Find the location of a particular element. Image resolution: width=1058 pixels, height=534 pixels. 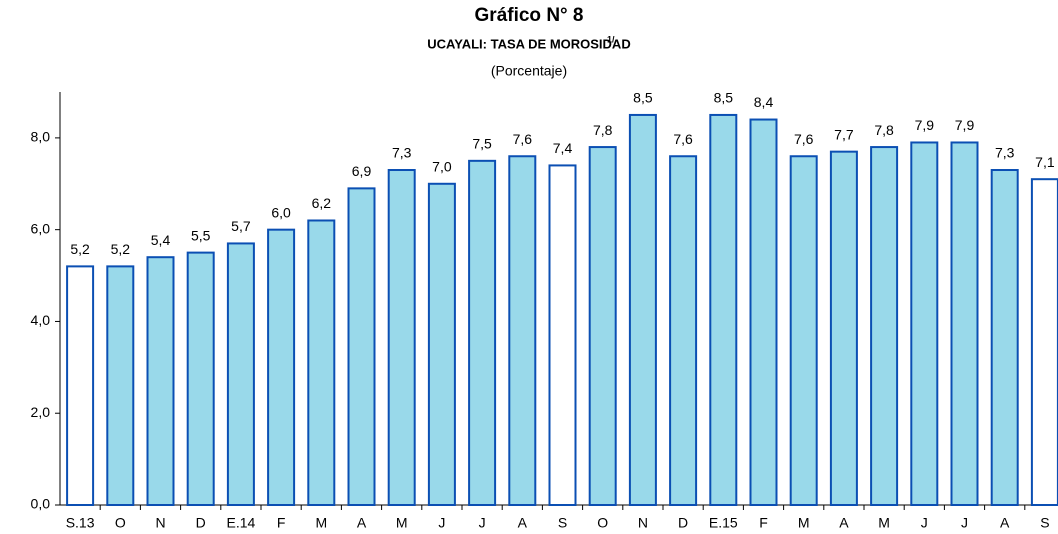

y-tick-label: 0,0 is located at coordinates (41, 504).